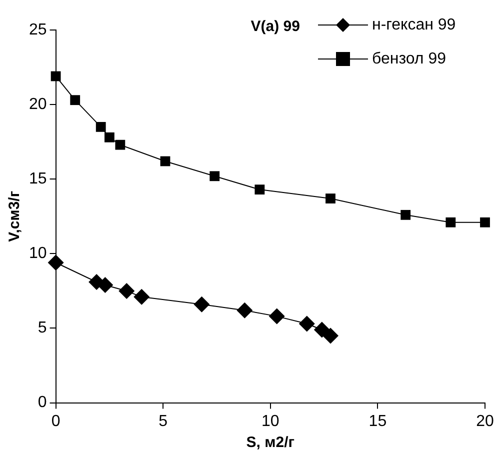 Image resolution: width=499 pixels, height=456 pixels. I want to click on y-tick-label: 25, so click(38, 29).